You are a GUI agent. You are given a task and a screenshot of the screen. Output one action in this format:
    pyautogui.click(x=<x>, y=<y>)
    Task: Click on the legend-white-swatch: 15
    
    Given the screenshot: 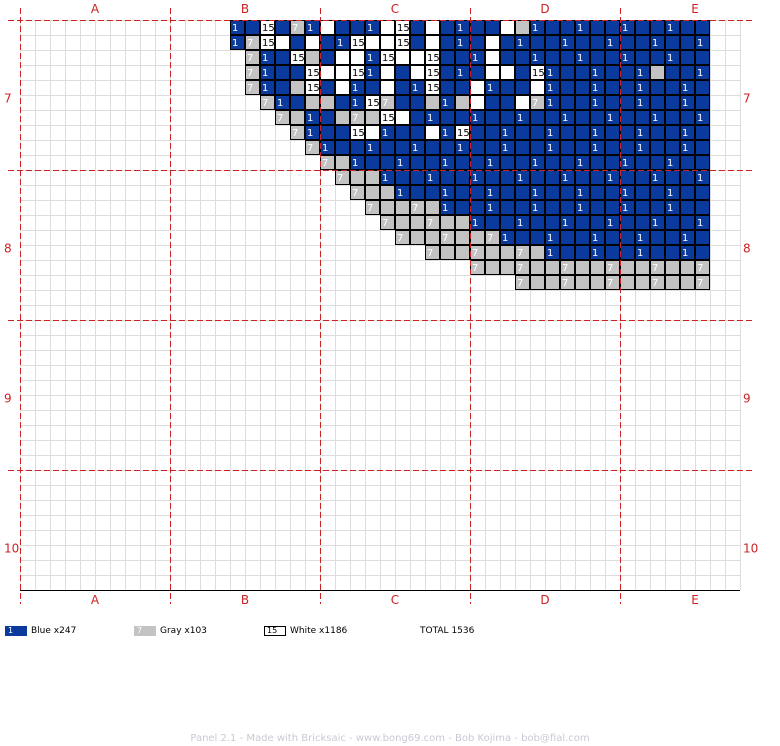 What is the action you would take?
    pyautogui.click(x=275, y=631)
    